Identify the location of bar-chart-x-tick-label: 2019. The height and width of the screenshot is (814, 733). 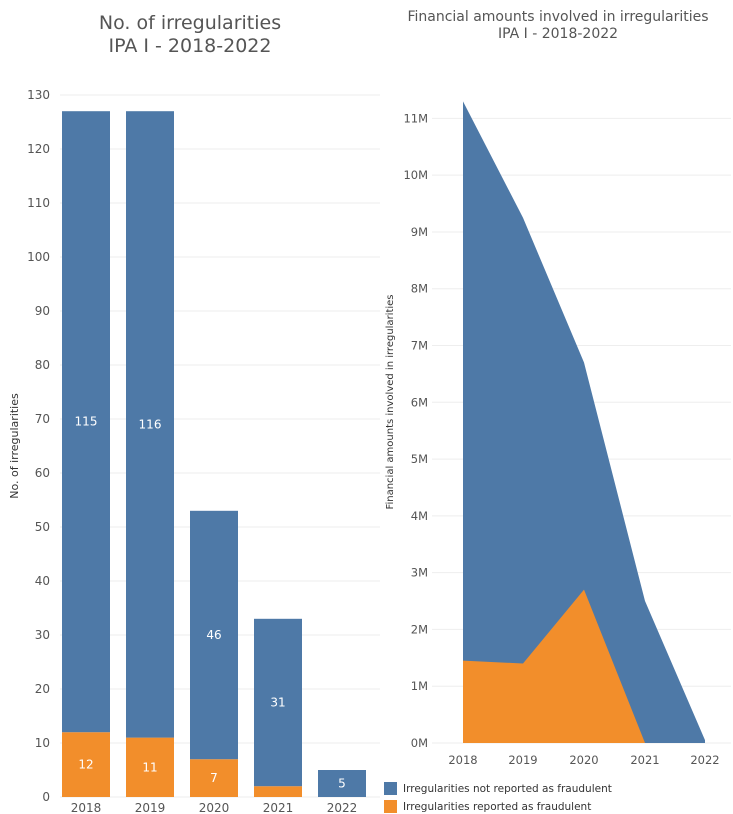
(150, 807).